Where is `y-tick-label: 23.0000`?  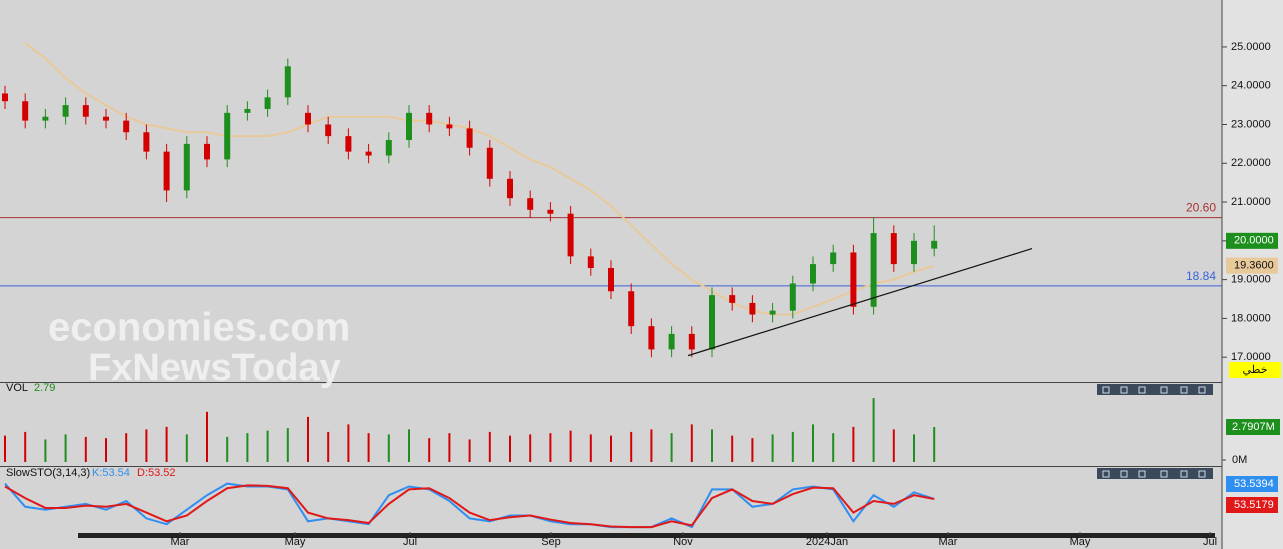 y-tick-label: 23.0000 is located at coordinates (1251, 124).